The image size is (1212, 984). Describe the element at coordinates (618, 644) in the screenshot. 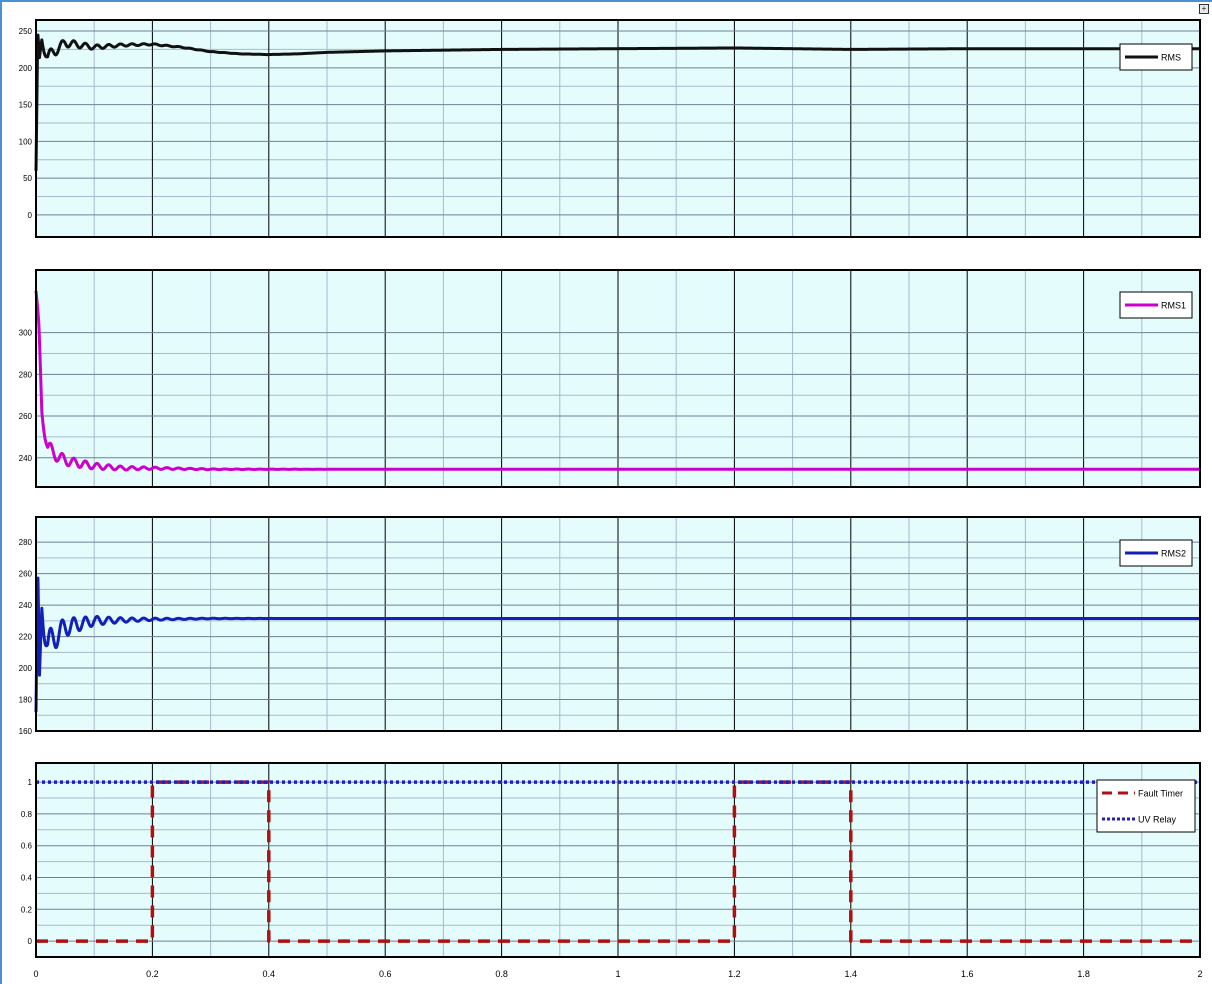

I see `series-line-rms2` at that location.